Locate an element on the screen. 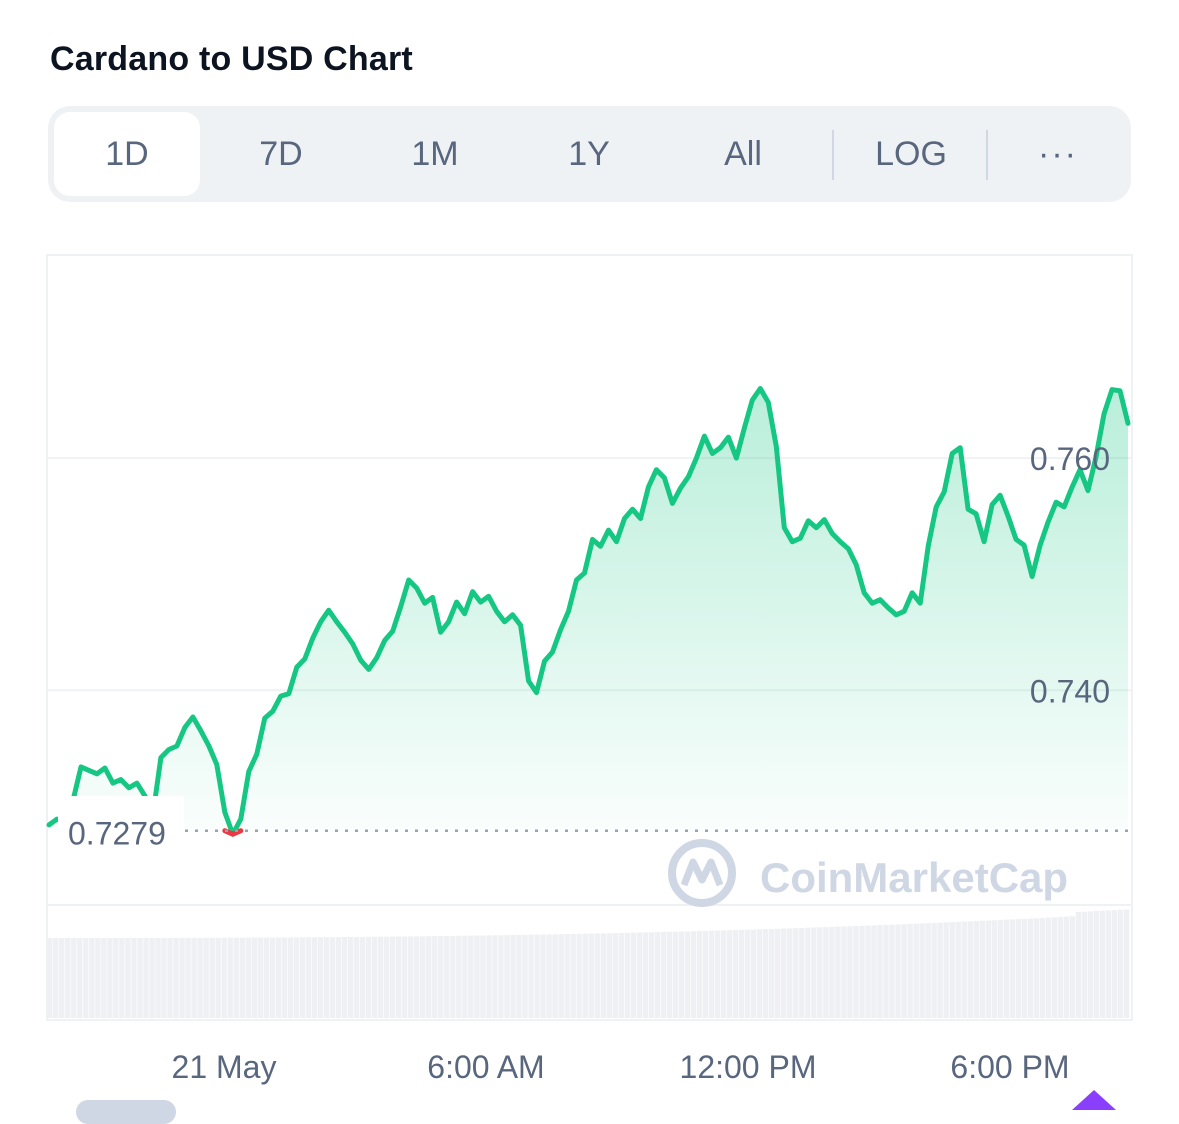 The width and height of the screenshot is (1179, 1124). tab-all: All is located at coordinates (743, 153).